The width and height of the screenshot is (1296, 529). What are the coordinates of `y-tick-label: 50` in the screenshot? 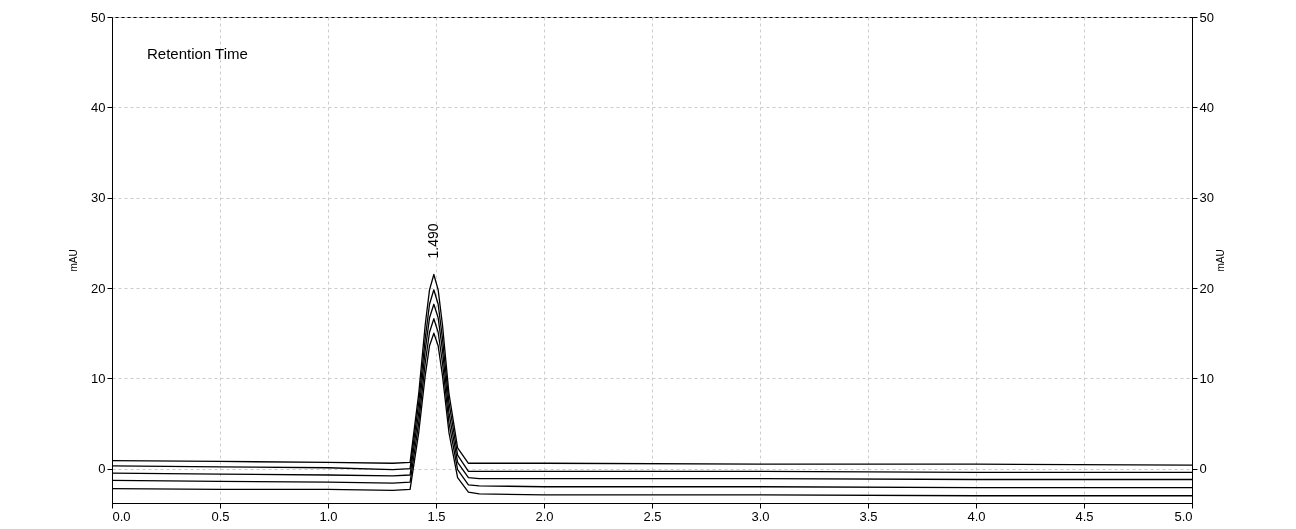 It's located at (98, 17).